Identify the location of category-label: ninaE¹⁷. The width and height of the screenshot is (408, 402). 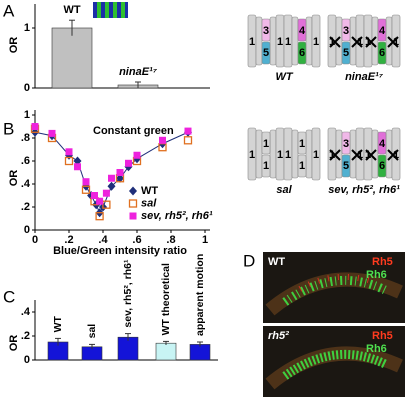
(138, 72).